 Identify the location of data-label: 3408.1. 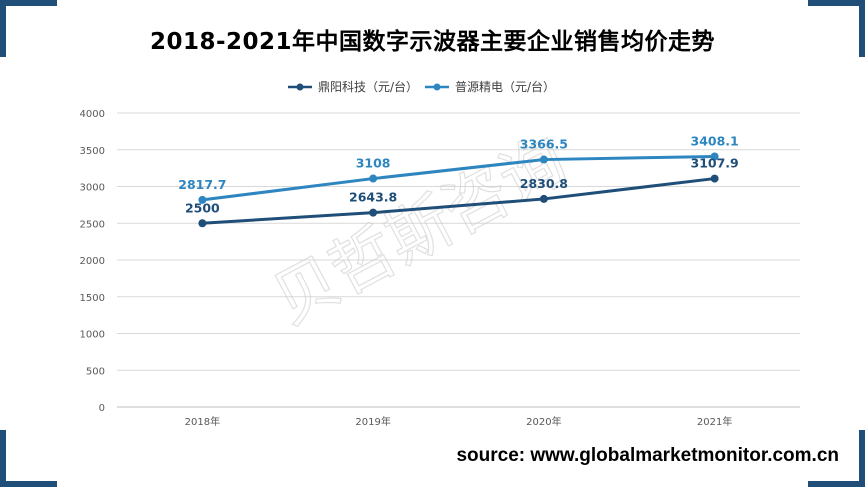
(715, 141).